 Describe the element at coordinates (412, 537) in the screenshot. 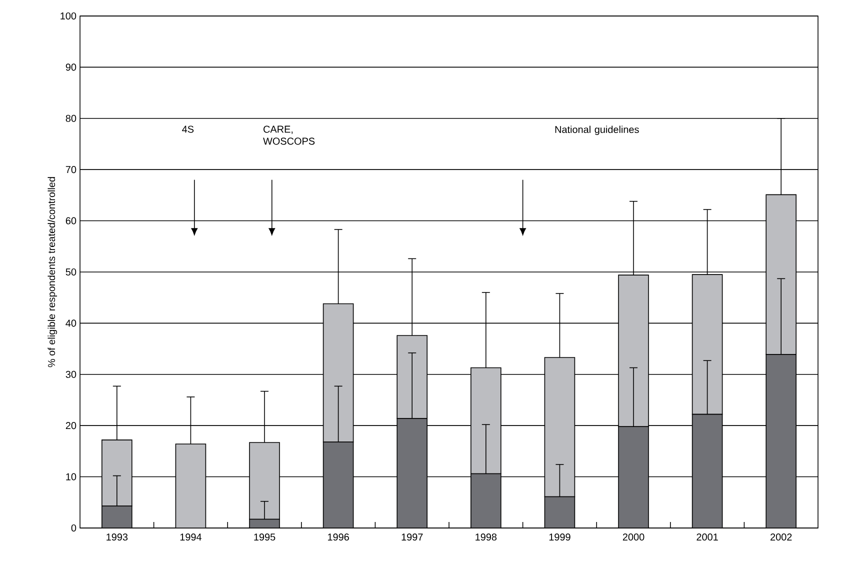

I see `x-tick-label: 1997` at that location.